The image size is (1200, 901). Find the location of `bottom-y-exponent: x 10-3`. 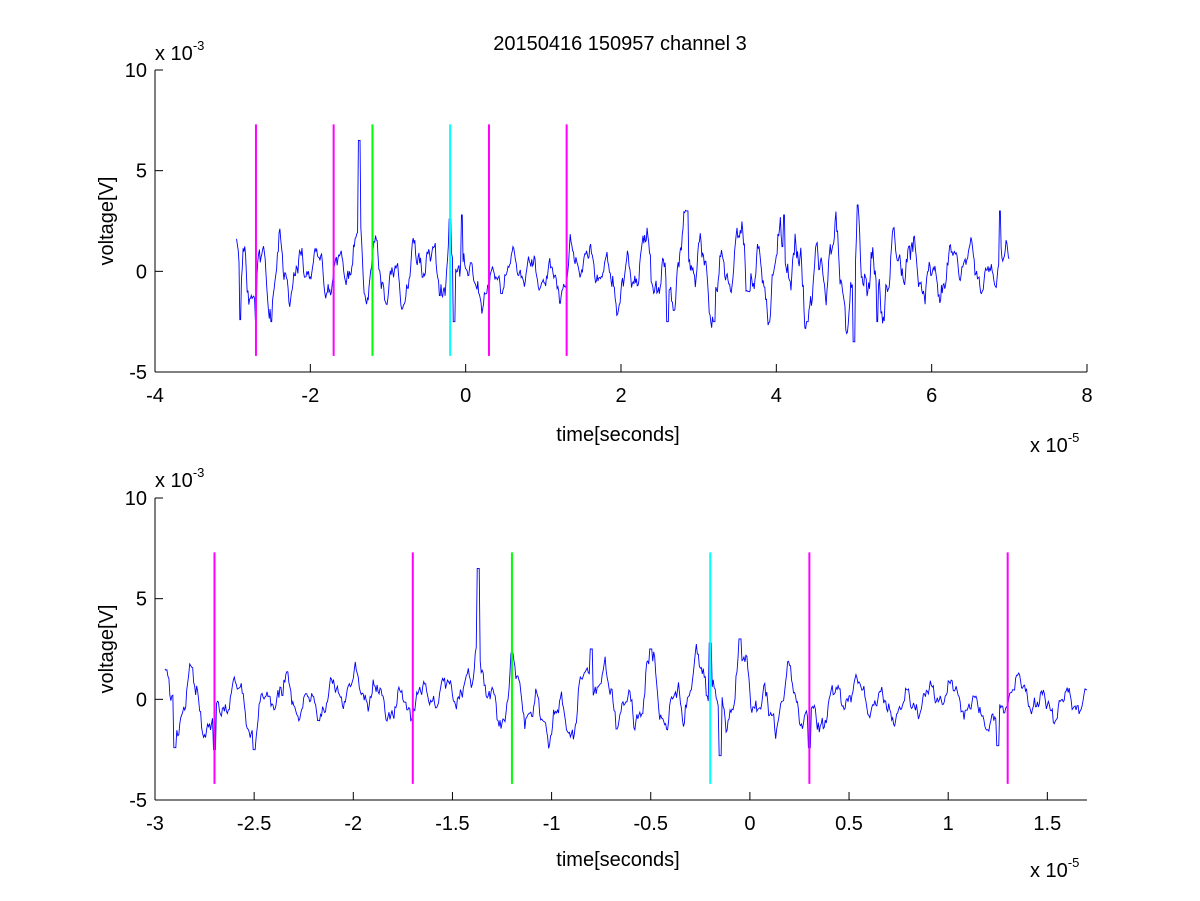

bottom-y-exponent: x 10-3 is located at coordinates (179, 478).